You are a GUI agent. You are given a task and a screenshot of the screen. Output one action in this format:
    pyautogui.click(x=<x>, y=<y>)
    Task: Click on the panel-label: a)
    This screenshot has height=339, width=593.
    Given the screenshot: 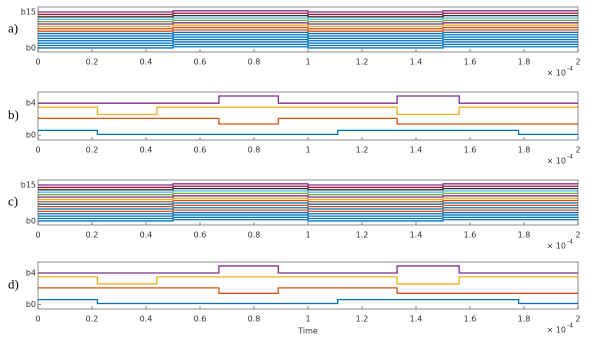 What is the action you would take?
    pyautogui.click(x=13, y=27)
    